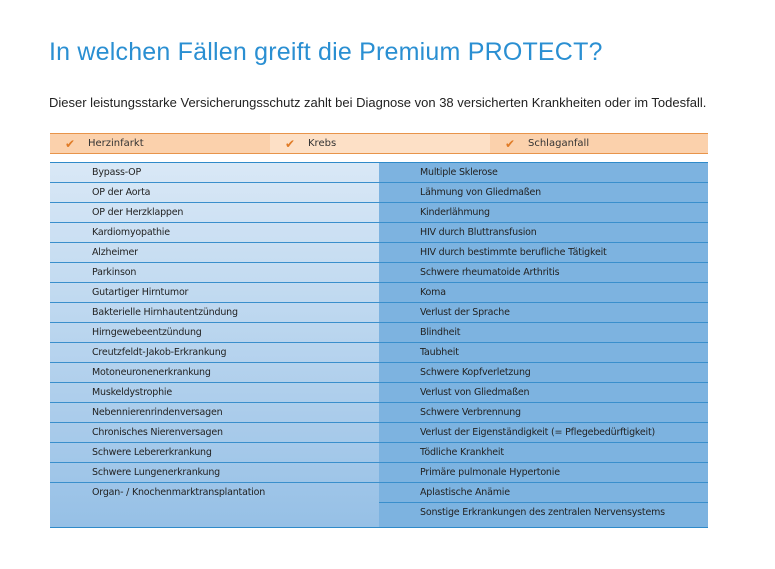  What do you see at coordinates (214, 453) in the screenshot?
I see `list-item: Schwere Lebererkrankung` at bounding box center [214, 453].